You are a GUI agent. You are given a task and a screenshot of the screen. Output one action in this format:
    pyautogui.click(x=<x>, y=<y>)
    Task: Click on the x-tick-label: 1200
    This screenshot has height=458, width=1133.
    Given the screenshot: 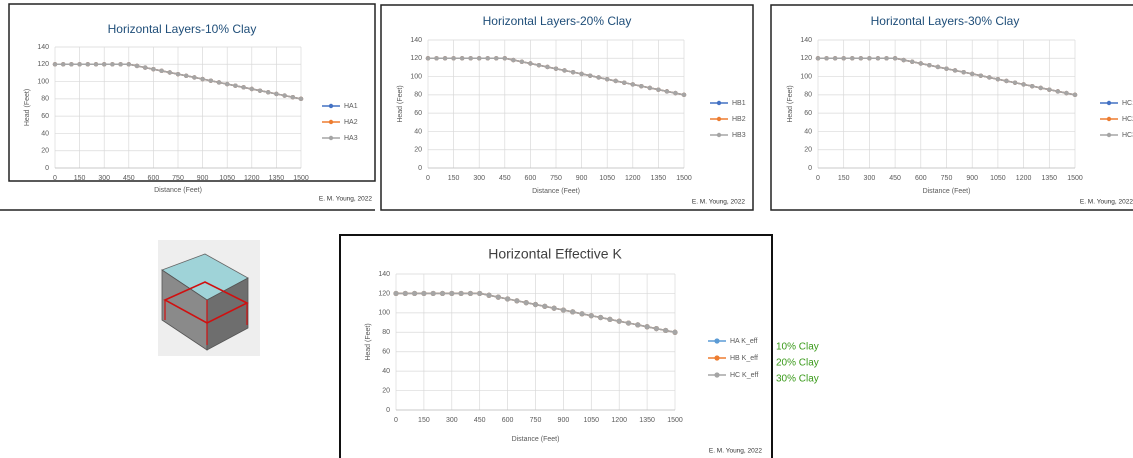 What is the action you would take?
    pyautogui.click(x=619, y=420)
    